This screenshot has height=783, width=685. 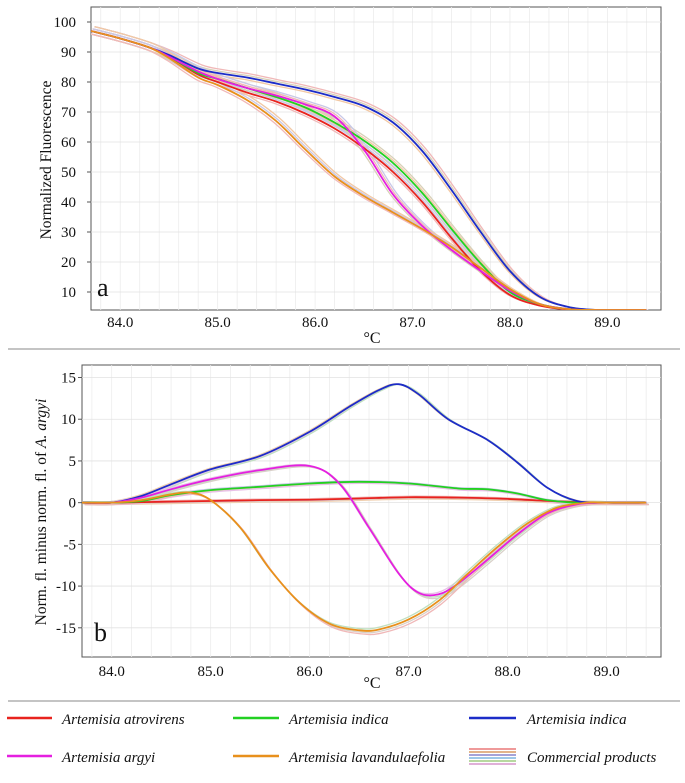 What do you see at coordinates (65, 23) in the screenshot?
I see `y-tick-label: 100` at bounding box center [65, 23].